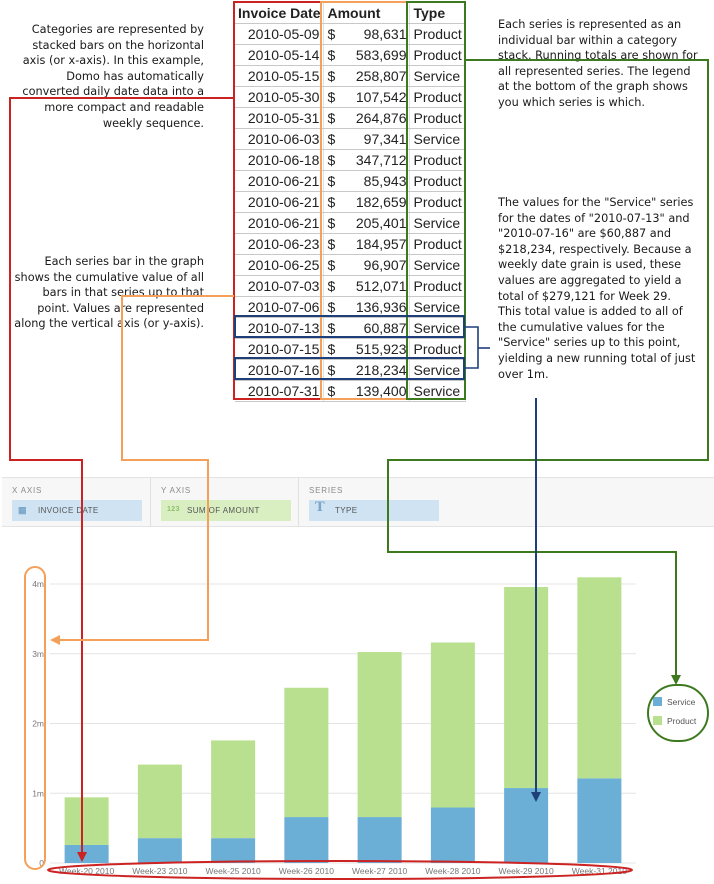 This screenshot has height=884, width=714. I want to click on table-row: 2010-07-15 $515,923 Product, so click(351, 349).